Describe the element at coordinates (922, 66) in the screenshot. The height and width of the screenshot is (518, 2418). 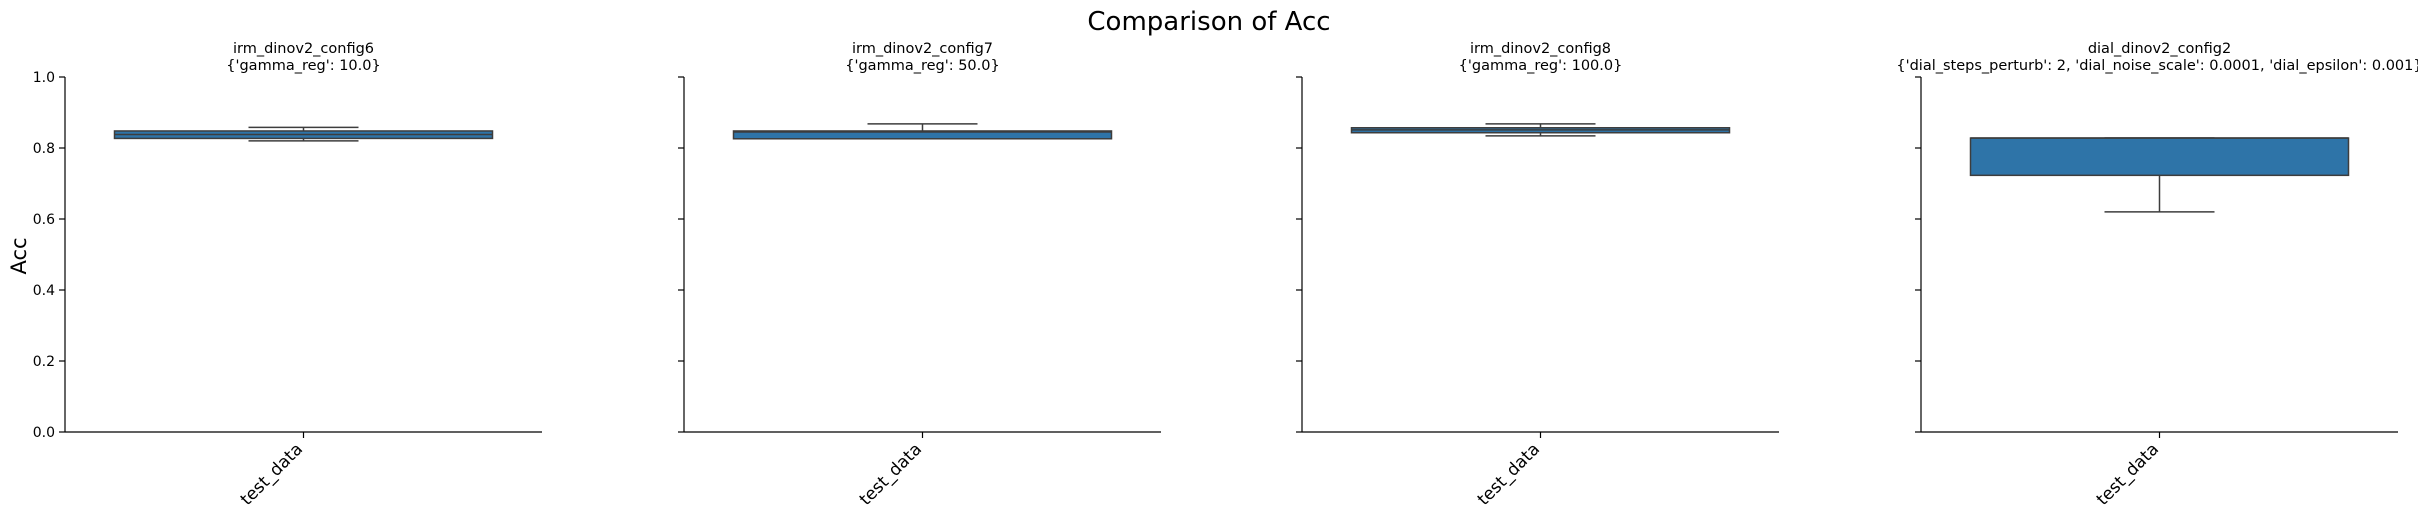
I see `panel-subtitle: {'gamma_reg': 50.0}` at that location.